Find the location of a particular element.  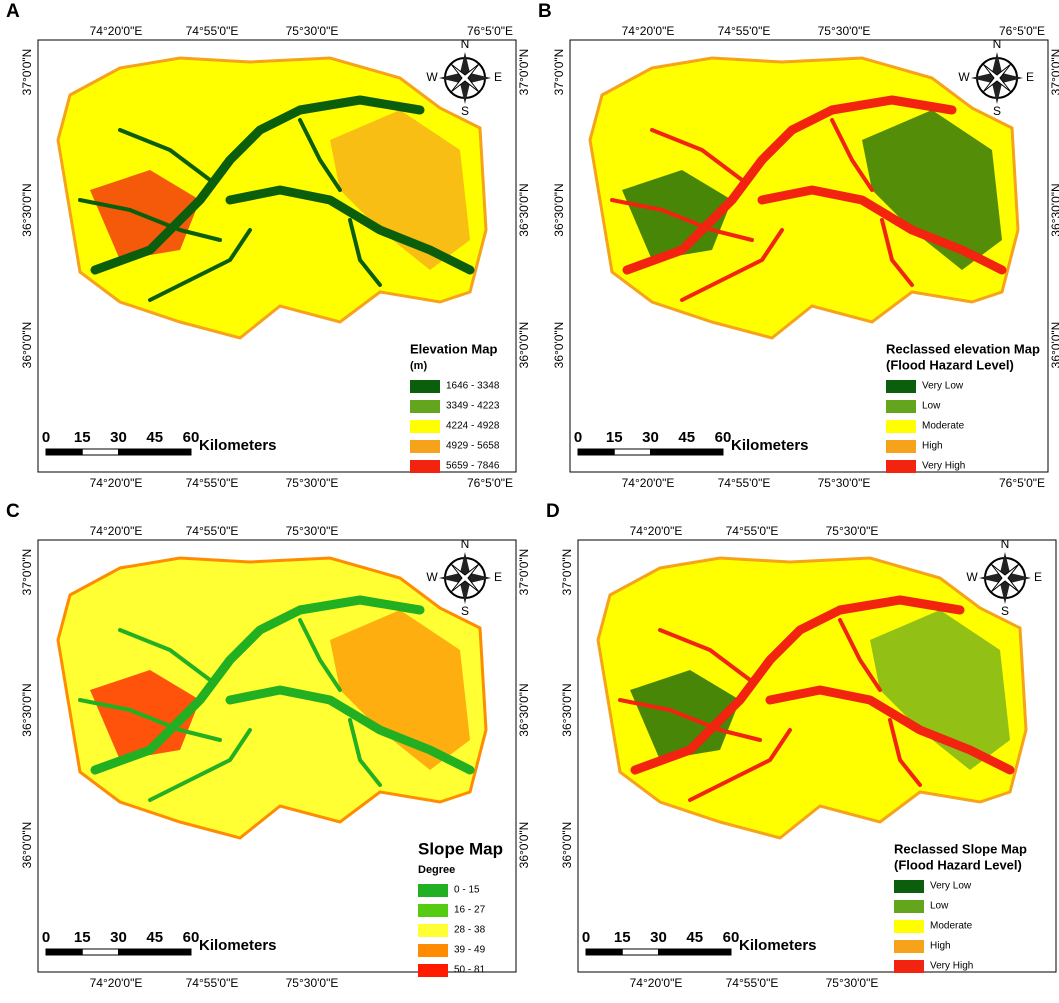

legend-label: 4224 - 4928 is located at coordinates (473, 426).